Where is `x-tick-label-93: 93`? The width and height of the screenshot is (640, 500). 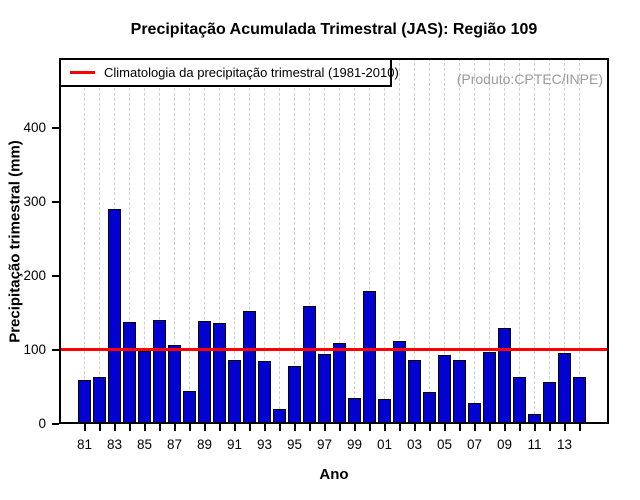 x-tick-label-93: 93 is located at coordinates (264, 444).